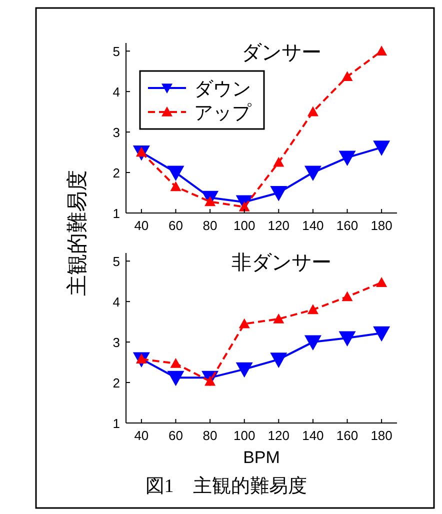 This screenshot has width=442, height=514. Describe the element at coordinates (282, 53) in the screenshot. I see `chart-title: ダンサー` at that location.